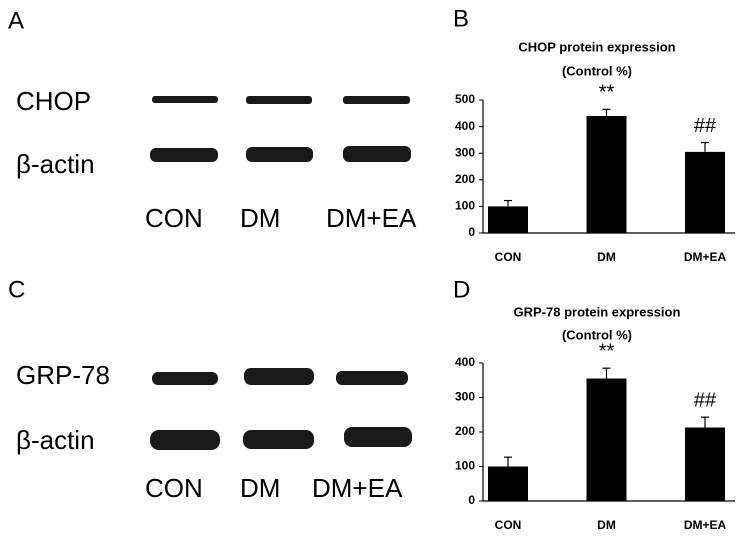  Describe the element at coordinates (465, 99) in the screenshot. I see `y-tick-label: 500` at that location.